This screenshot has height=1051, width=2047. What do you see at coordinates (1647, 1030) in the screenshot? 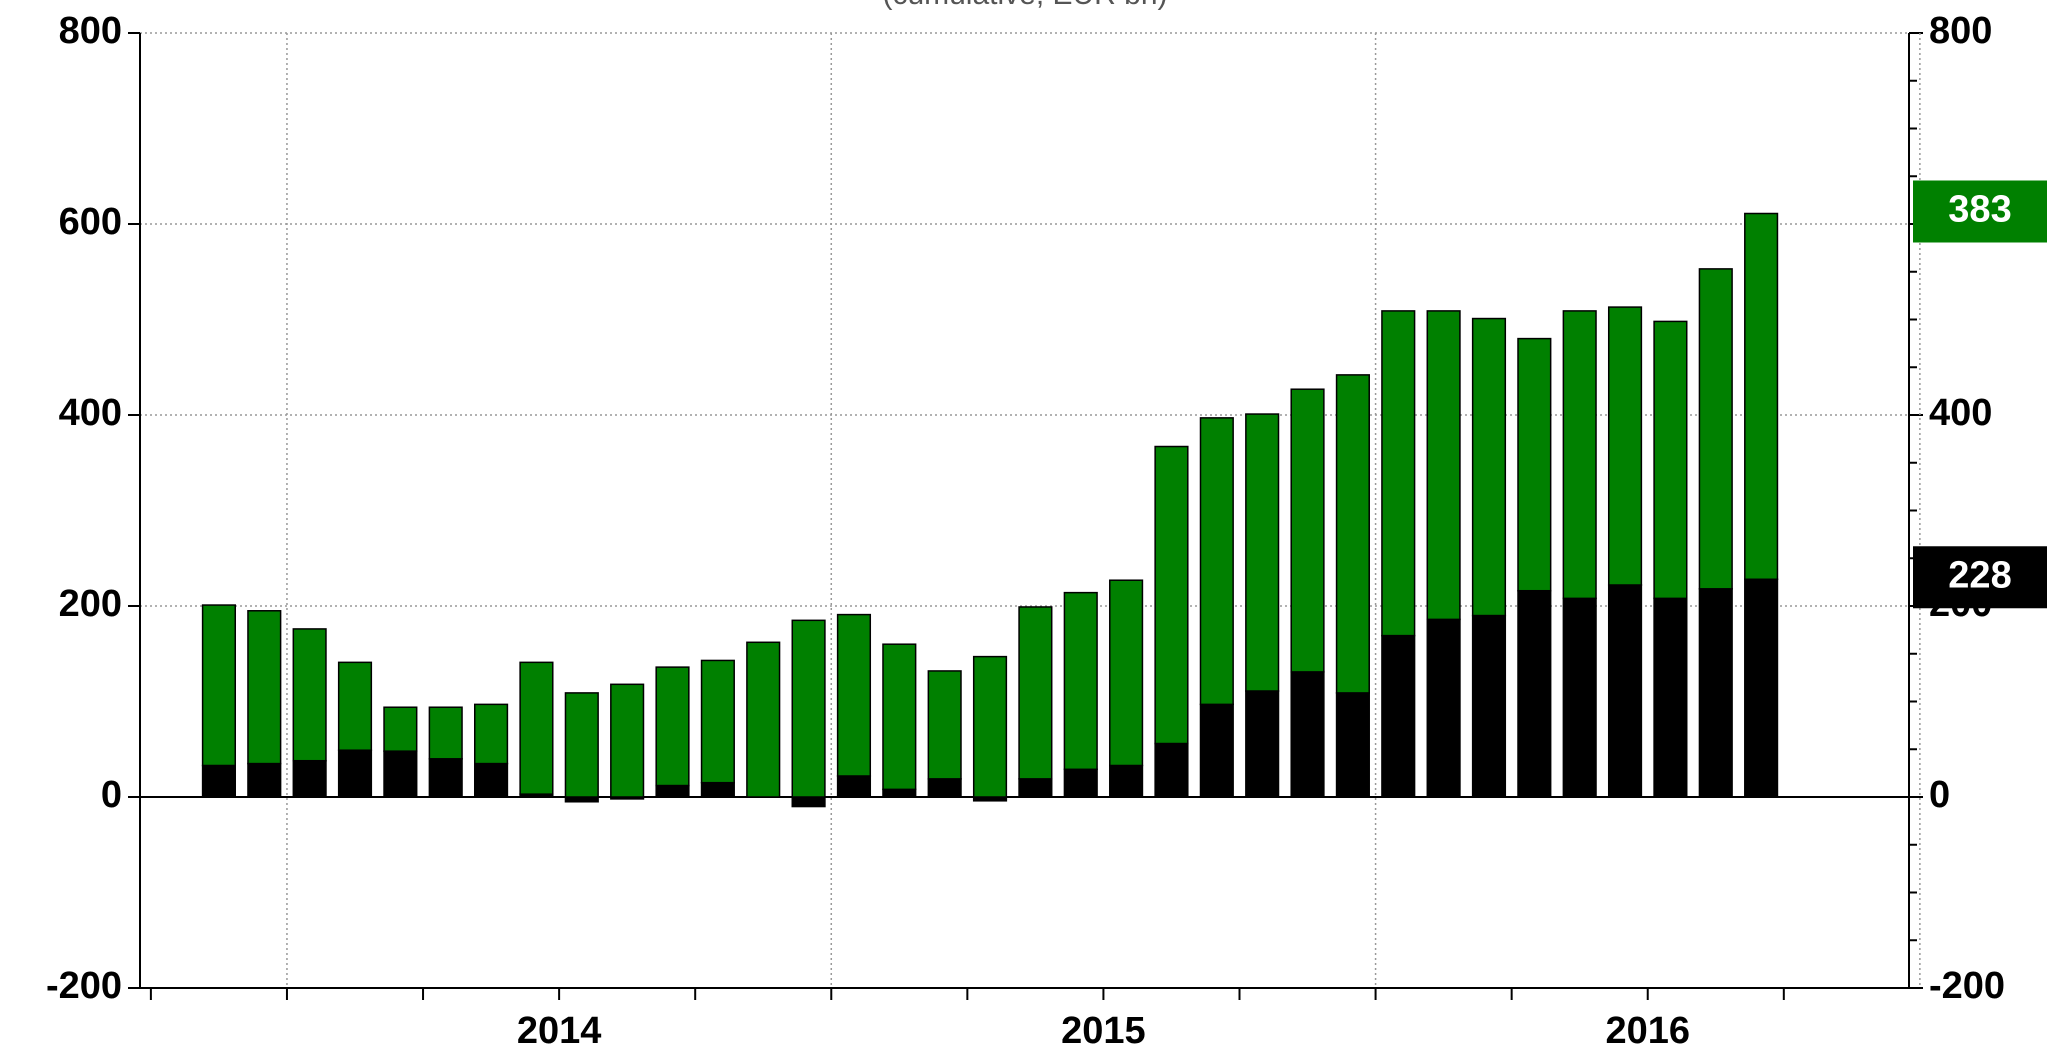
I see `x-year-label: 2016` at bounding box center [1647, 1030].